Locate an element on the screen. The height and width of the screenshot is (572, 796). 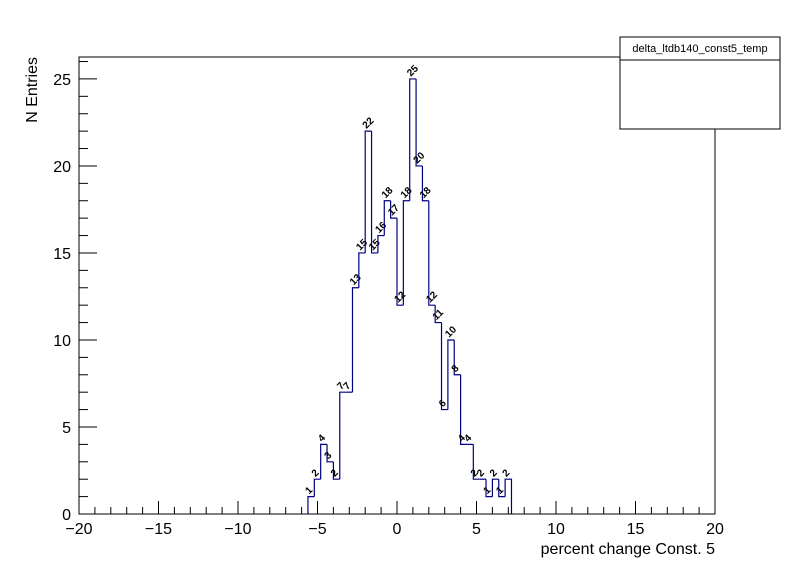
x-tick-label: 10 is located at coordinates (556, 529).